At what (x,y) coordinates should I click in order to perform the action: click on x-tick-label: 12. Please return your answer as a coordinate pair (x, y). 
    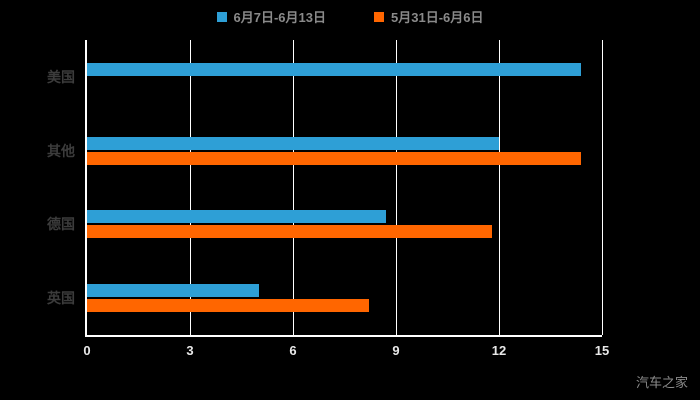
    Looking at the image, I should click on (499, 350).